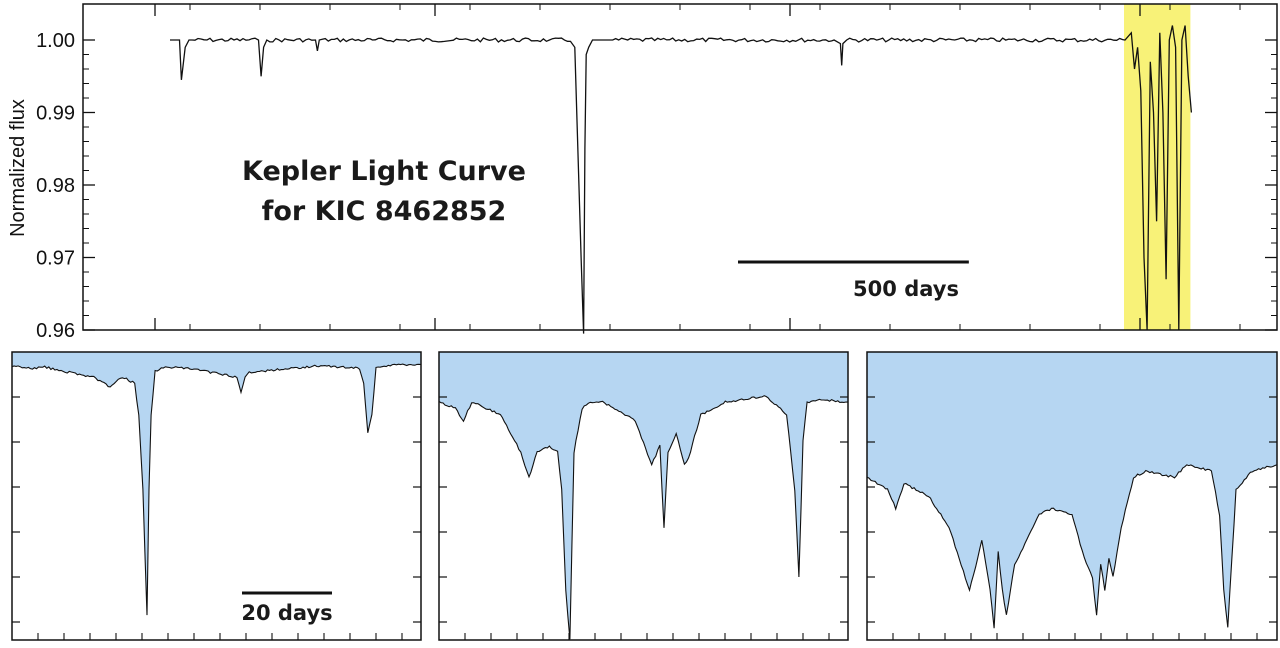  What do you see at coordinates (384, 171) in the screenshot?
I see `chart-title-line-1: Kepler Light Curve` at bounding box center [384, 171].